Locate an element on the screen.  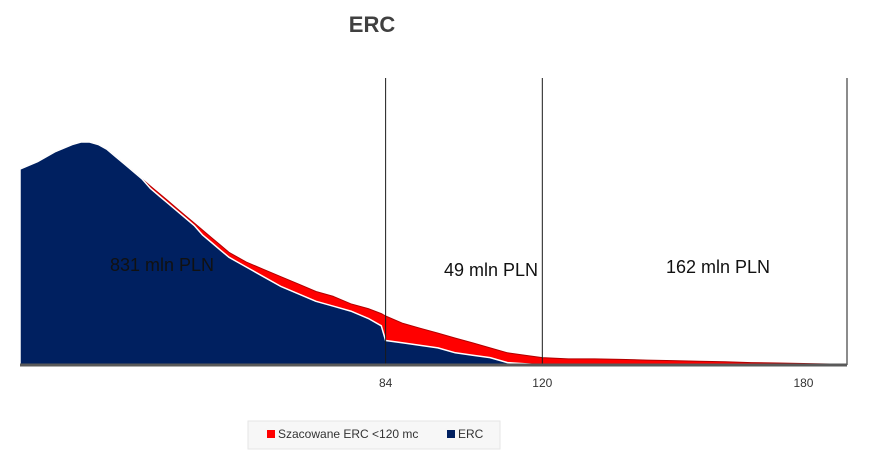
legend: Szacowane ERC <120 mc ERC is located at coordinates (374, 435).